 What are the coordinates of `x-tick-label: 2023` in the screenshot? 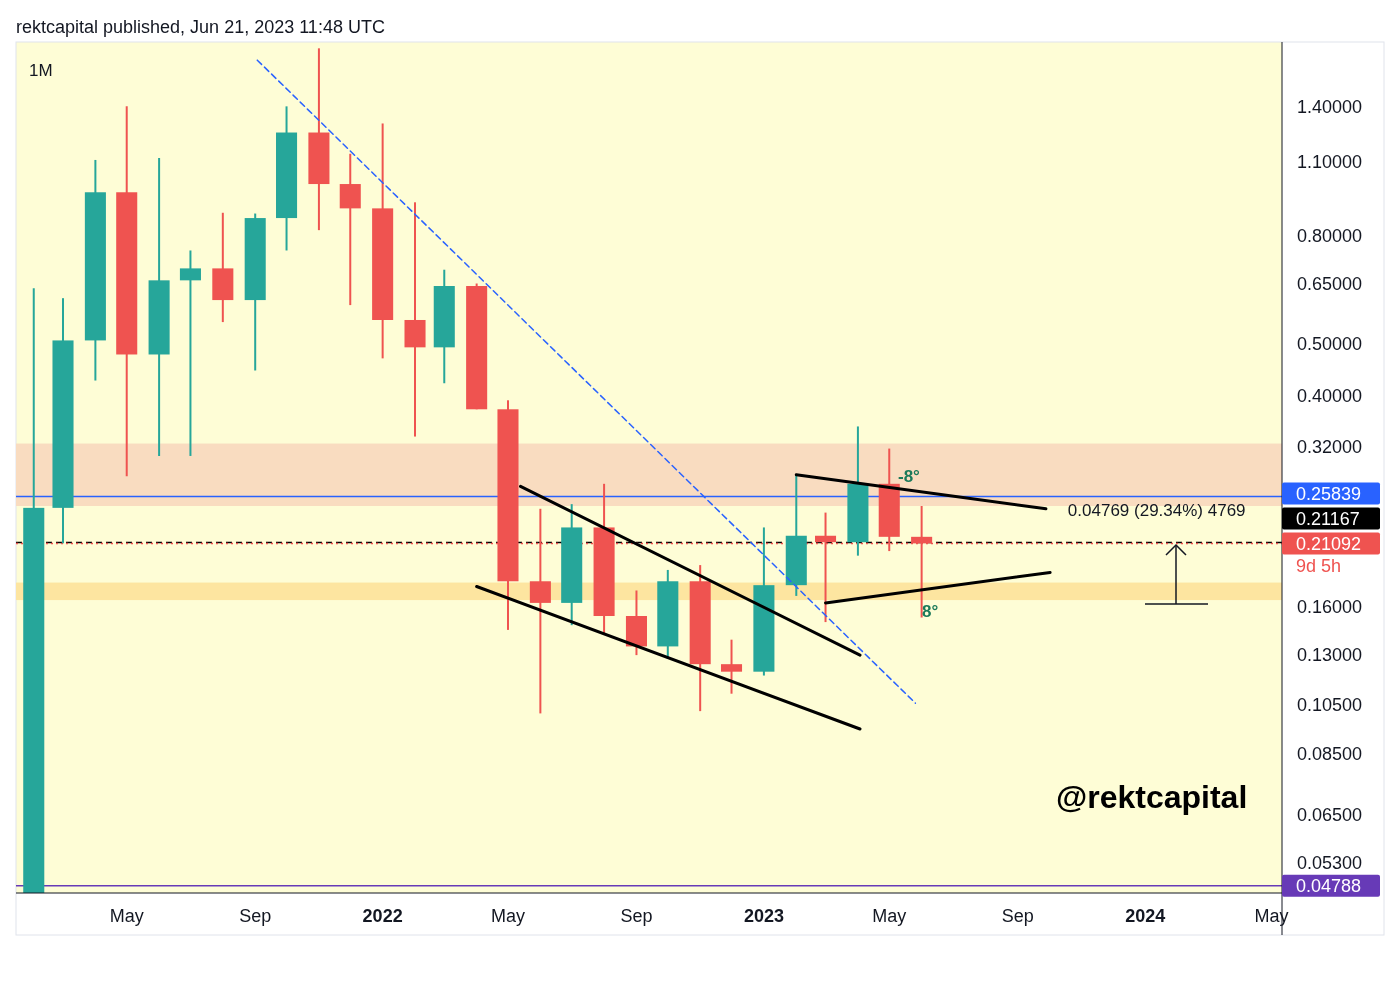 It's located at (763, 916).